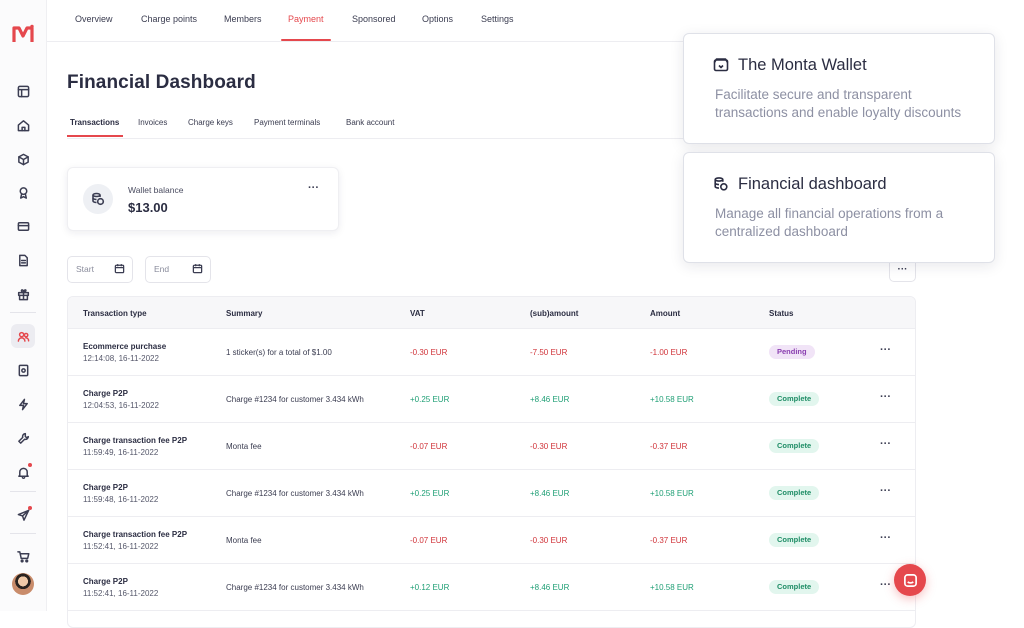 This screenshot has height=628, width=1024. I want to click on transaction-time: 11:59:49, 16-11-2022, so click(121, 452).